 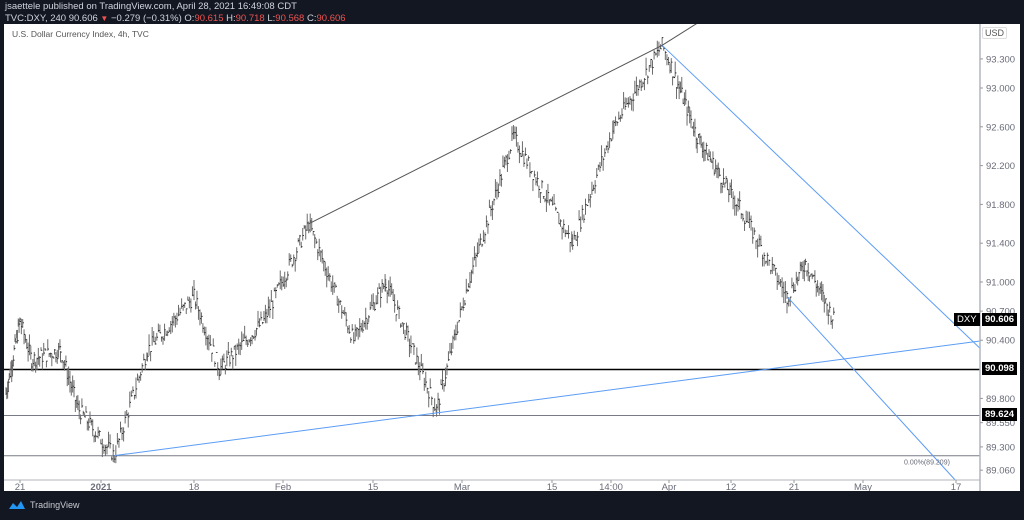 What do you see at coordinates (283, 486) in the screenshot?
I see `x-tick-label: Feb` at bounding box center [283, 486].